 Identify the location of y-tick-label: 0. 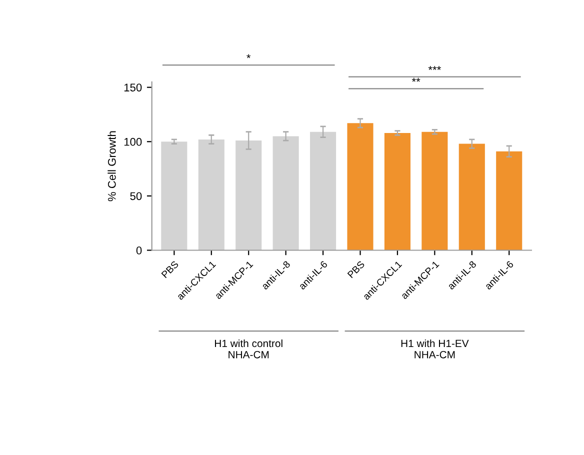
(139, 250).